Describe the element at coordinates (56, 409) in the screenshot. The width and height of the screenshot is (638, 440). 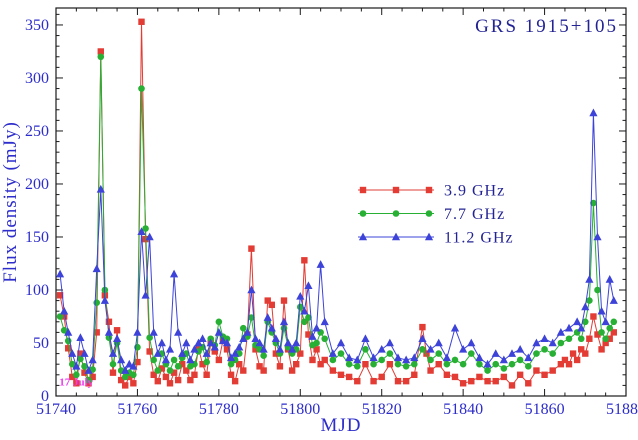
I see `svg-text: 51740` at that location.